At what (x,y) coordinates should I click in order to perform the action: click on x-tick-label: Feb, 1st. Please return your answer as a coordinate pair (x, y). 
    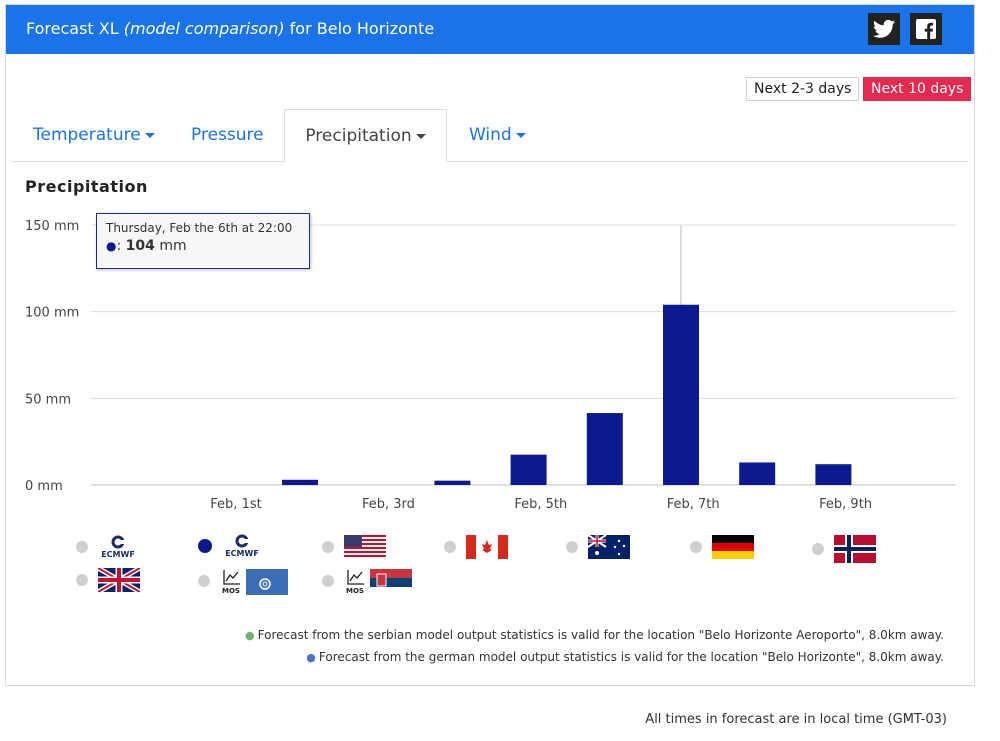
    Looking at the image, I should click on (235, 504).